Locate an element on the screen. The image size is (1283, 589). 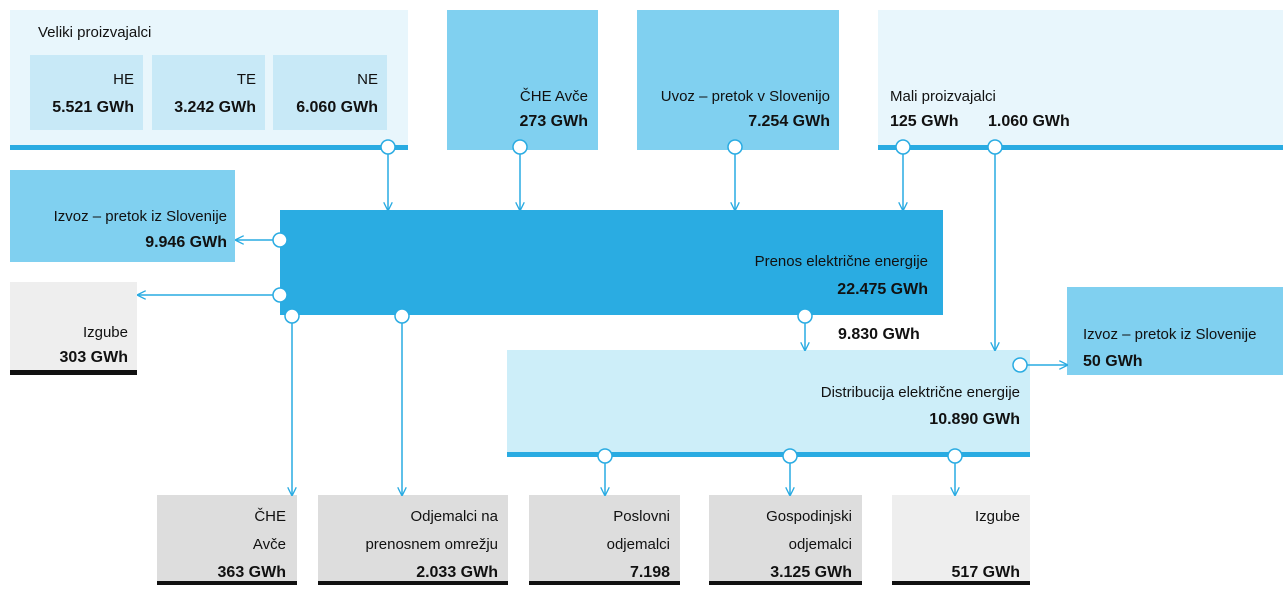
node-value: 125 GWh is located at coordinates (924, 121).